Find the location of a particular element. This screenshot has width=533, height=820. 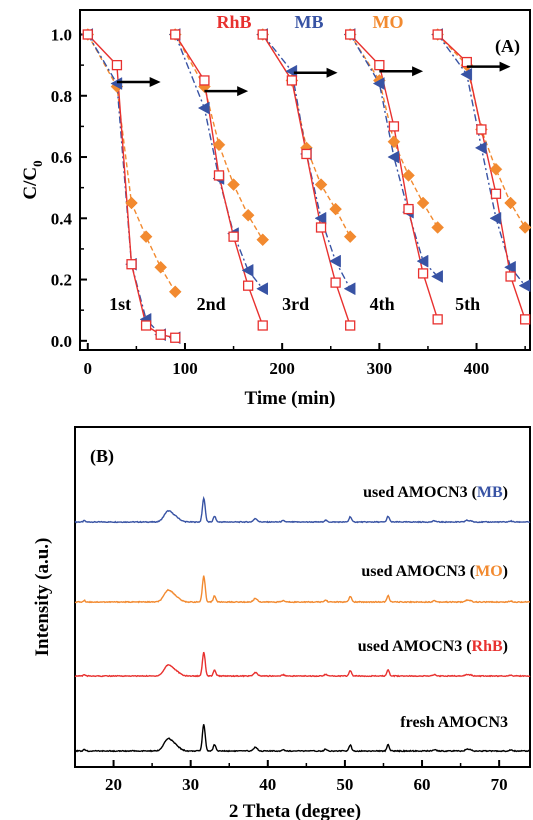

cycle-label: 1st is located at coordinates (120, 304).